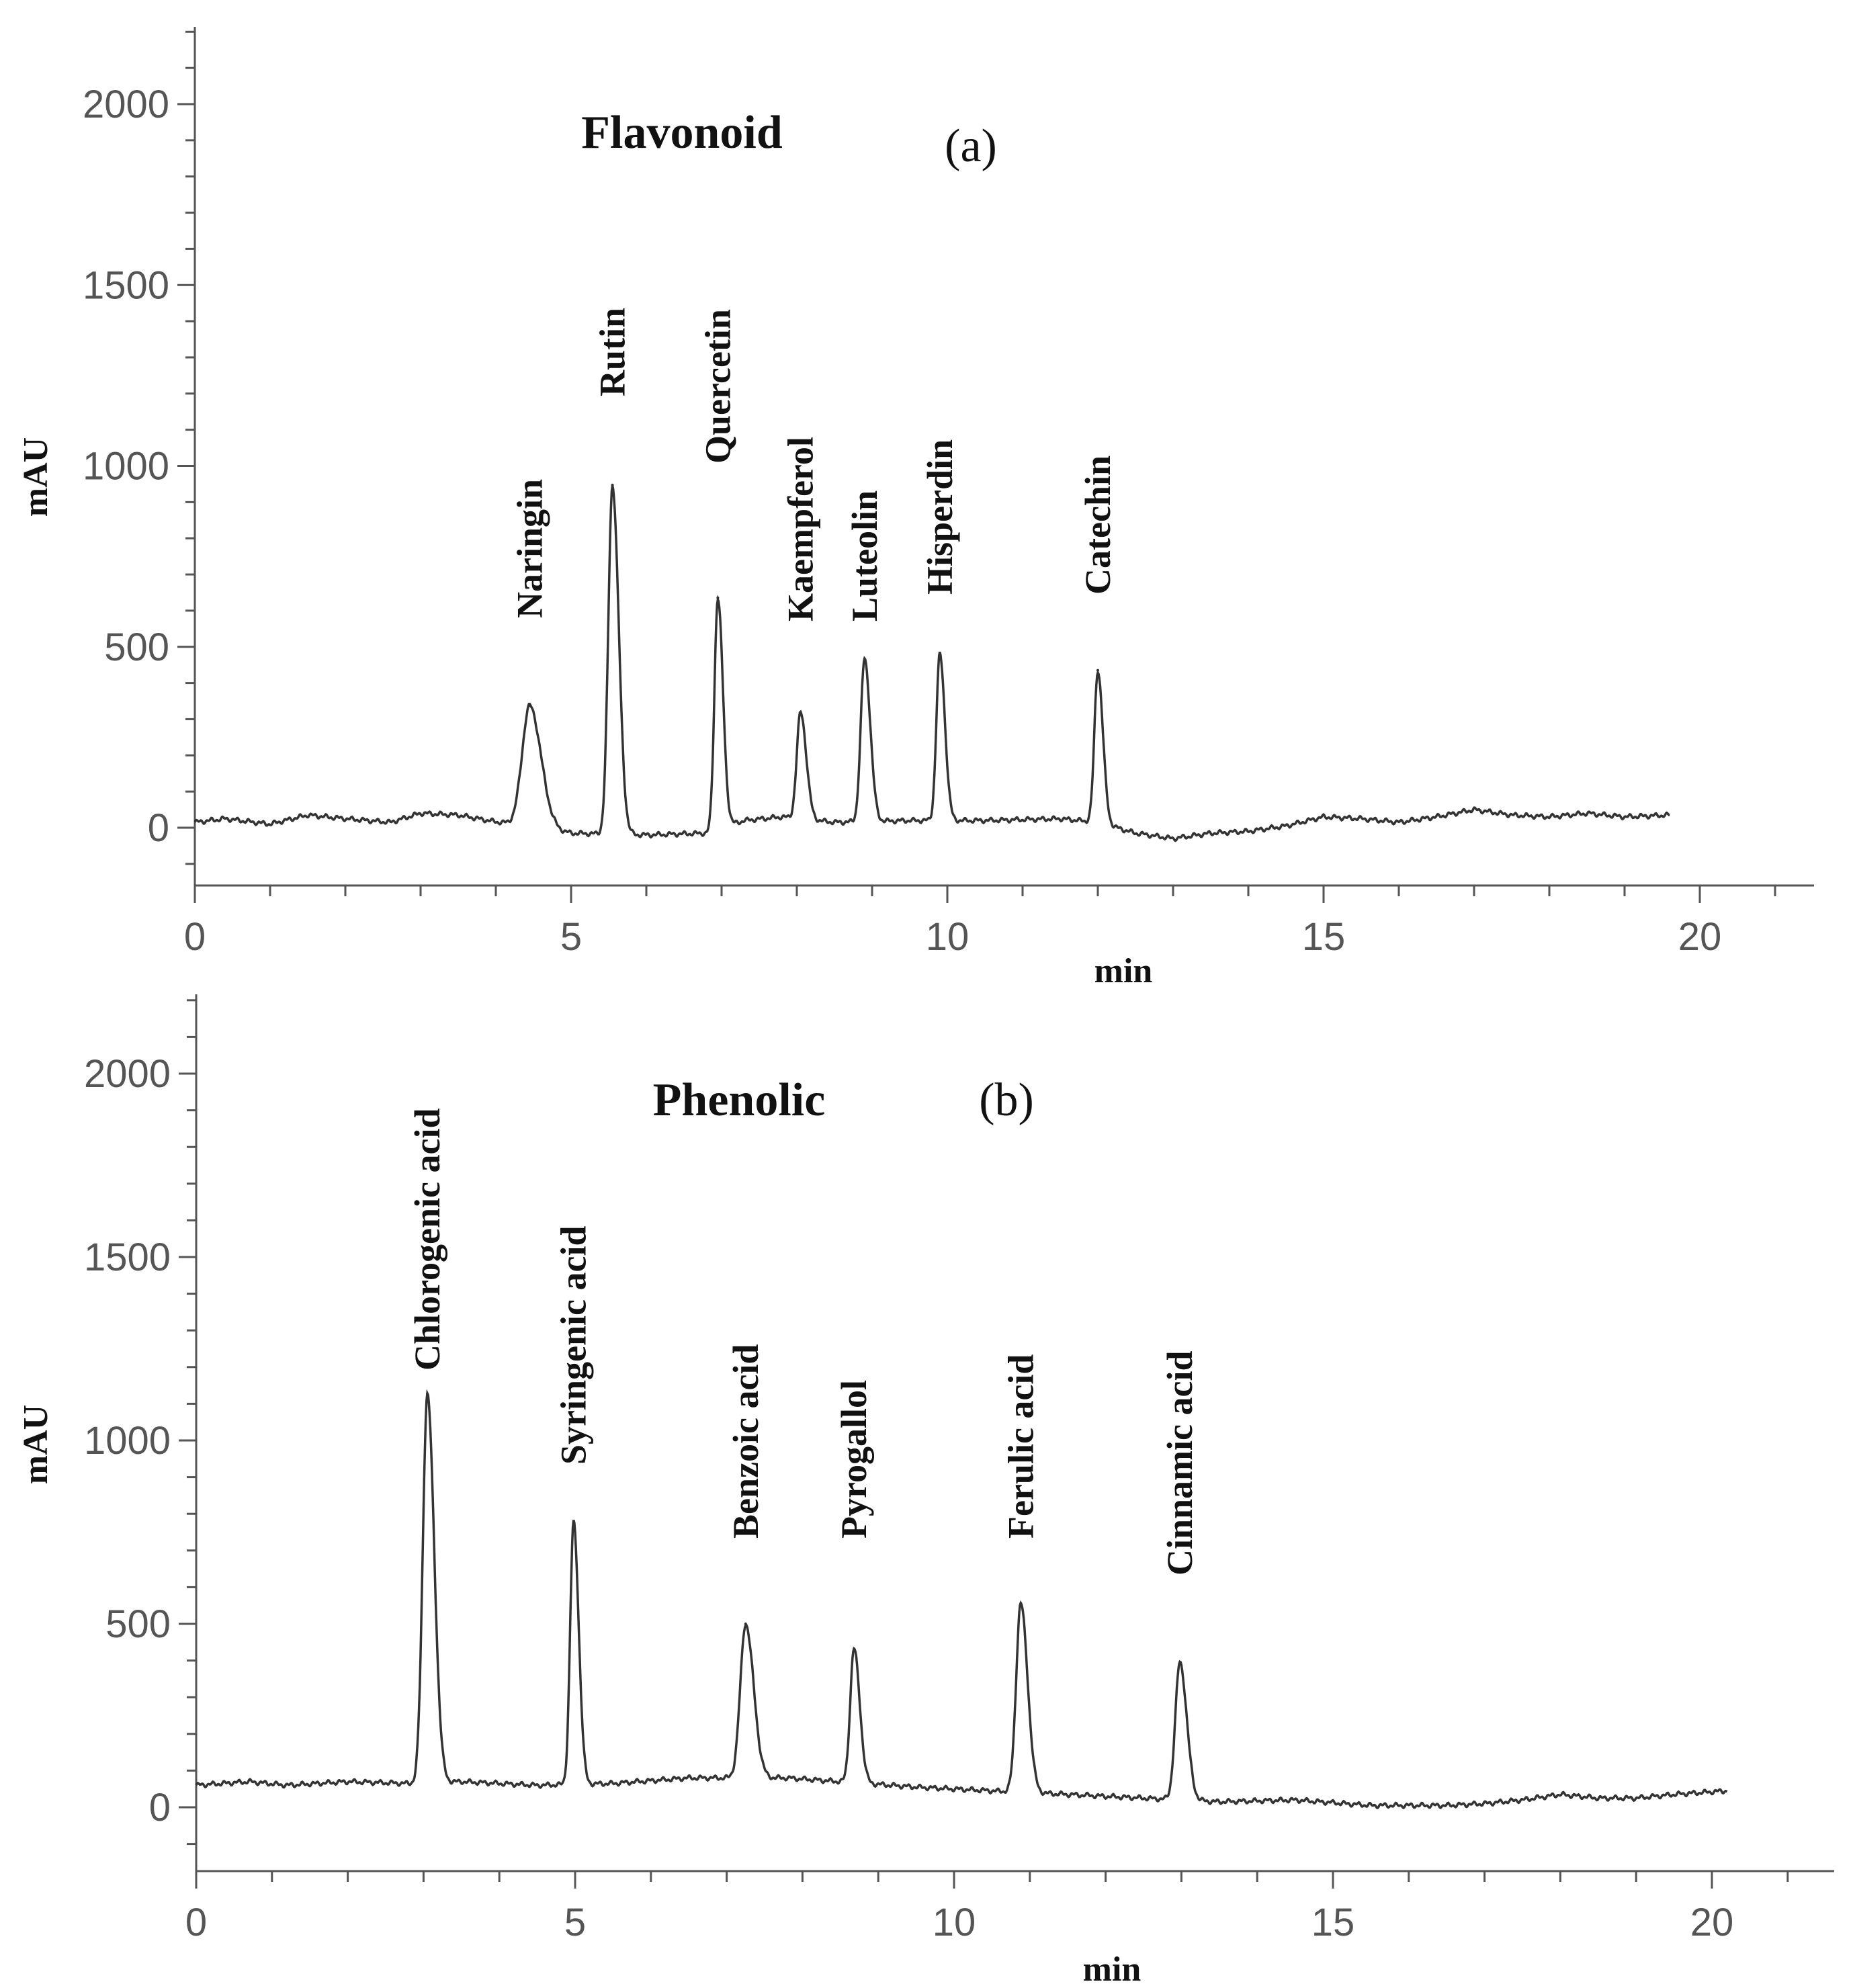 The image size is (1853, 1988). I want to click on chart-title: Phenolic, so click(739, 1100).